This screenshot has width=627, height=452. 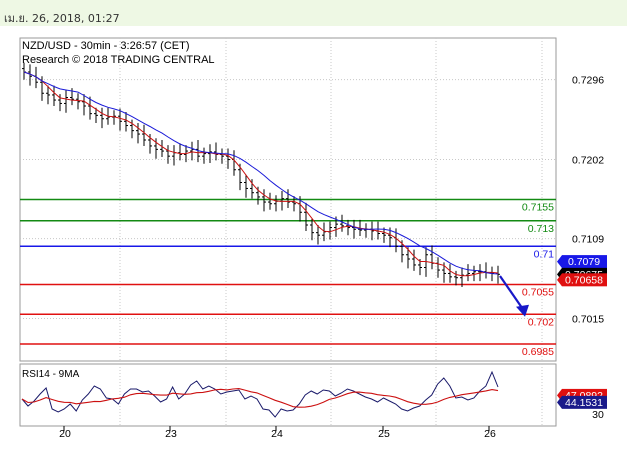 I want to click on rsi-badge, so click(x=584, y=402).